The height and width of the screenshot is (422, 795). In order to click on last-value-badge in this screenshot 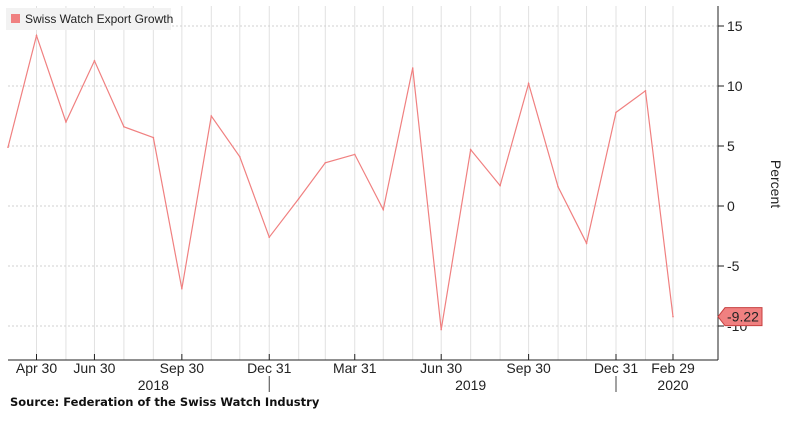, I will do `click(740, 317)`.